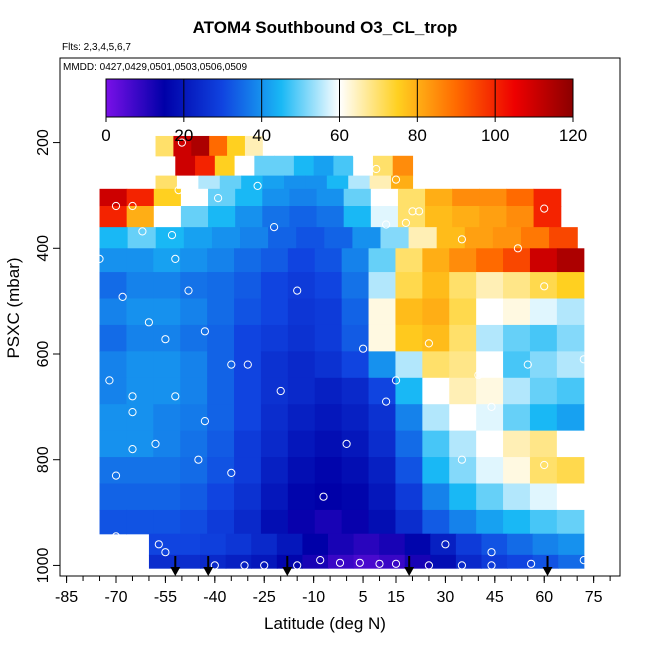 The width and height of the screenshot is (650, 650). Describe the element at coordinates (175, 566) in the screenshot. I see `down-arrow-icon` at that location.